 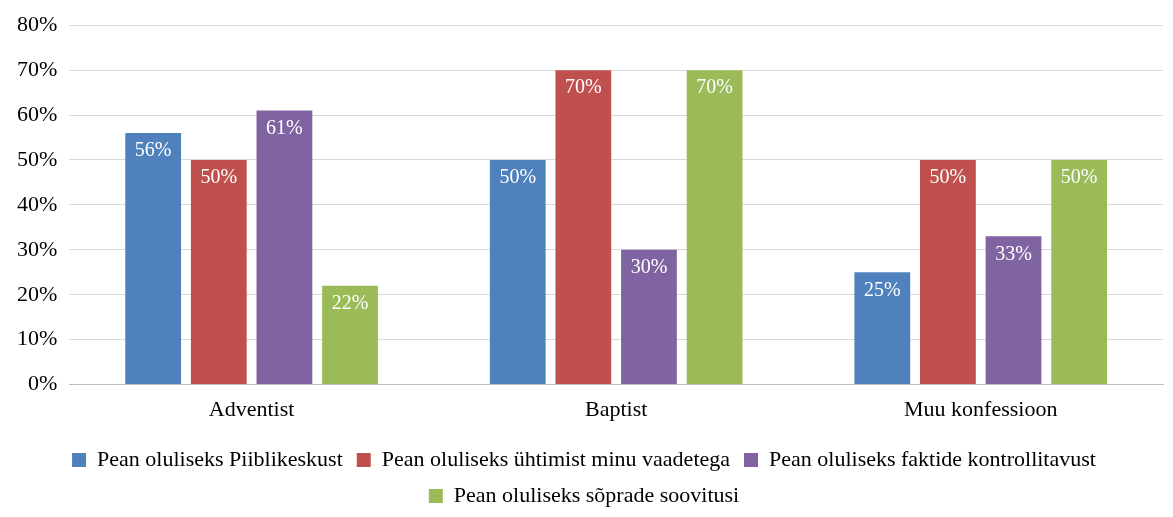 I want to click on y-tick-label: 30%, so click(x=37, y=248).